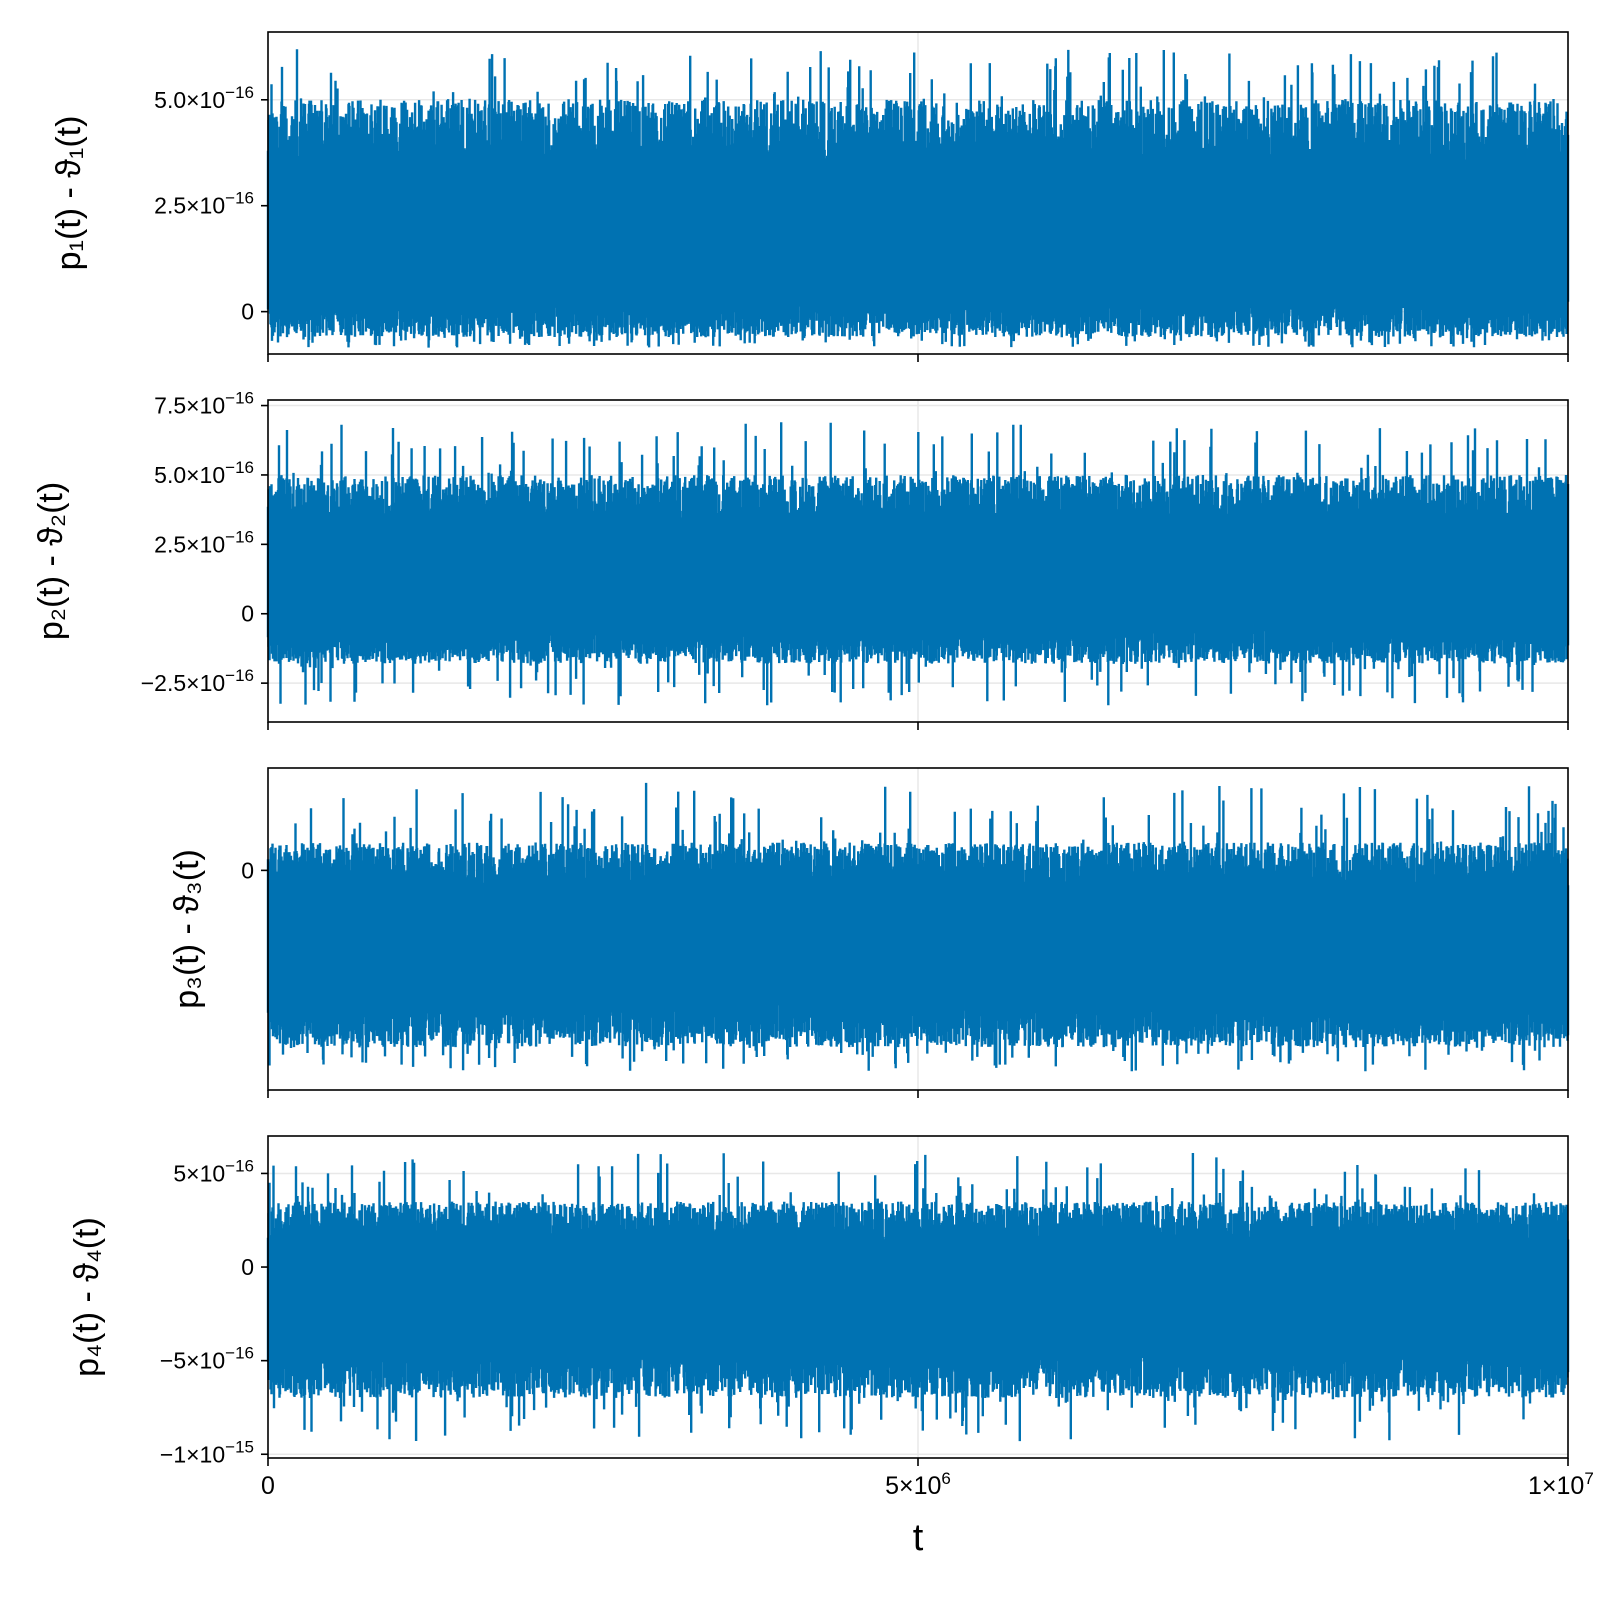 This screenshot has width=1600, height=1605. Describe the element at coordinates (204, 404) in the screenshot. I see `y-tick-label: 7.5×10⁻¹⁶` at that location.